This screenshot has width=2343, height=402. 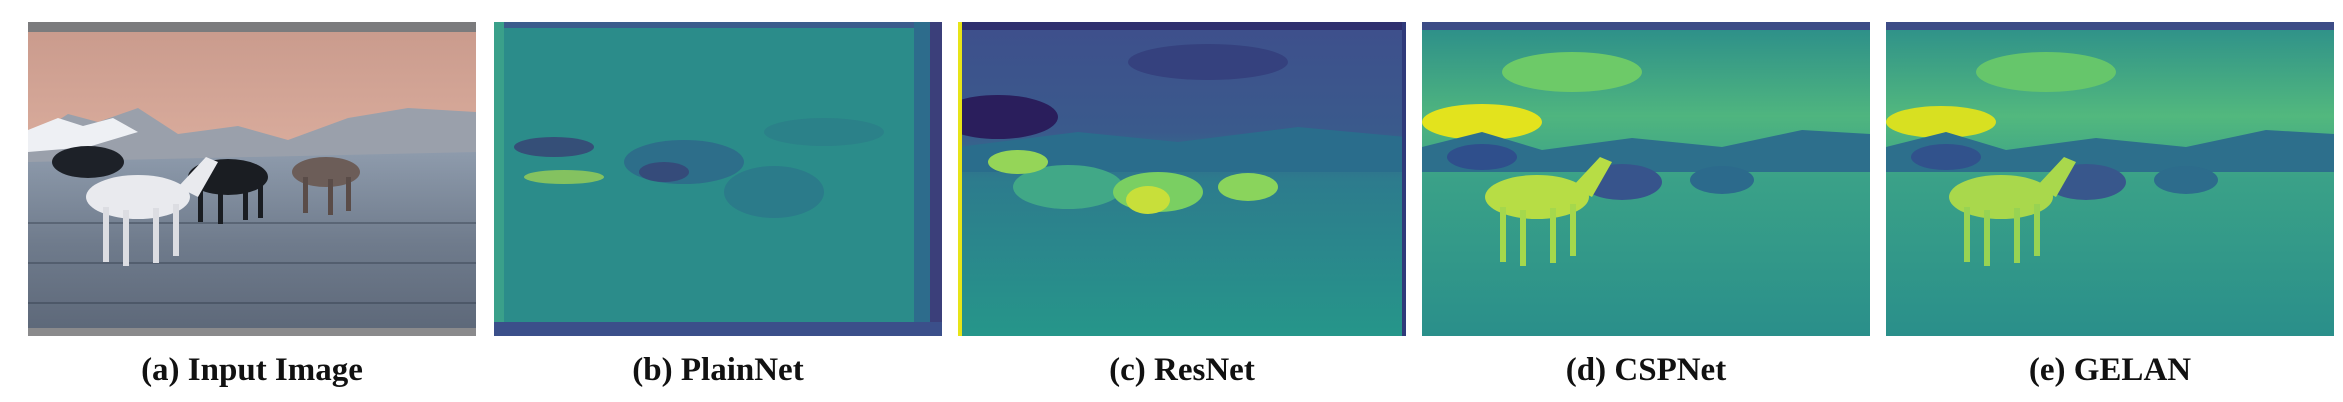 What do you see at coordinates (252, 370) in the screenshot?
I see `caption-input-image: (a) Input Image` at bounding box center [252, 370].